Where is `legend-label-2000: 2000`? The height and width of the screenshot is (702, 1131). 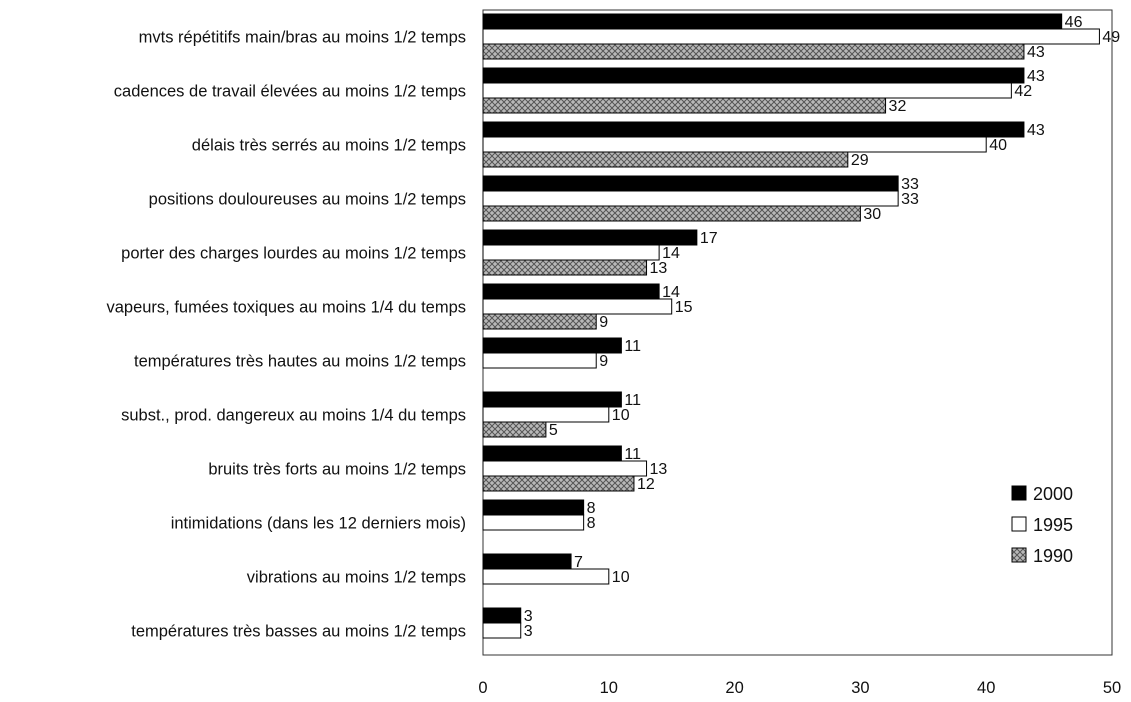
legend-label-2000: 2000 is located at coordinates (1053, 494).